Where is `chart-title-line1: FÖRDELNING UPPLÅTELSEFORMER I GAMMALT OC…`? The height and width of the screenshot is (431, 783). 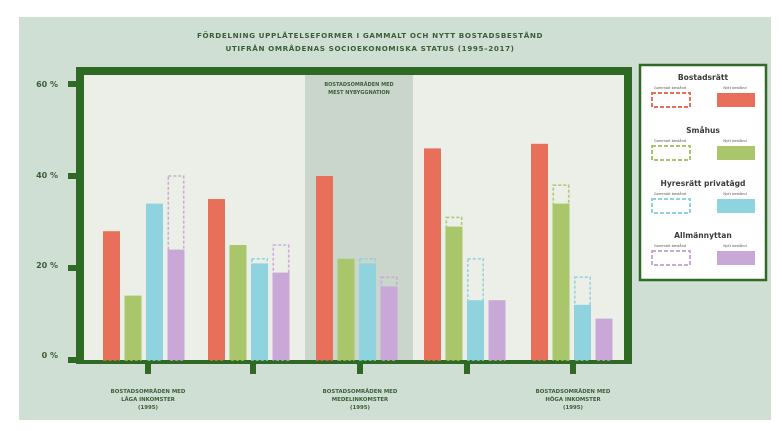 chart-title-line1: FÖRDELNING UPPLÅTELSEFORMER I GAMMALT OC… is located at coordinates (370, 35).